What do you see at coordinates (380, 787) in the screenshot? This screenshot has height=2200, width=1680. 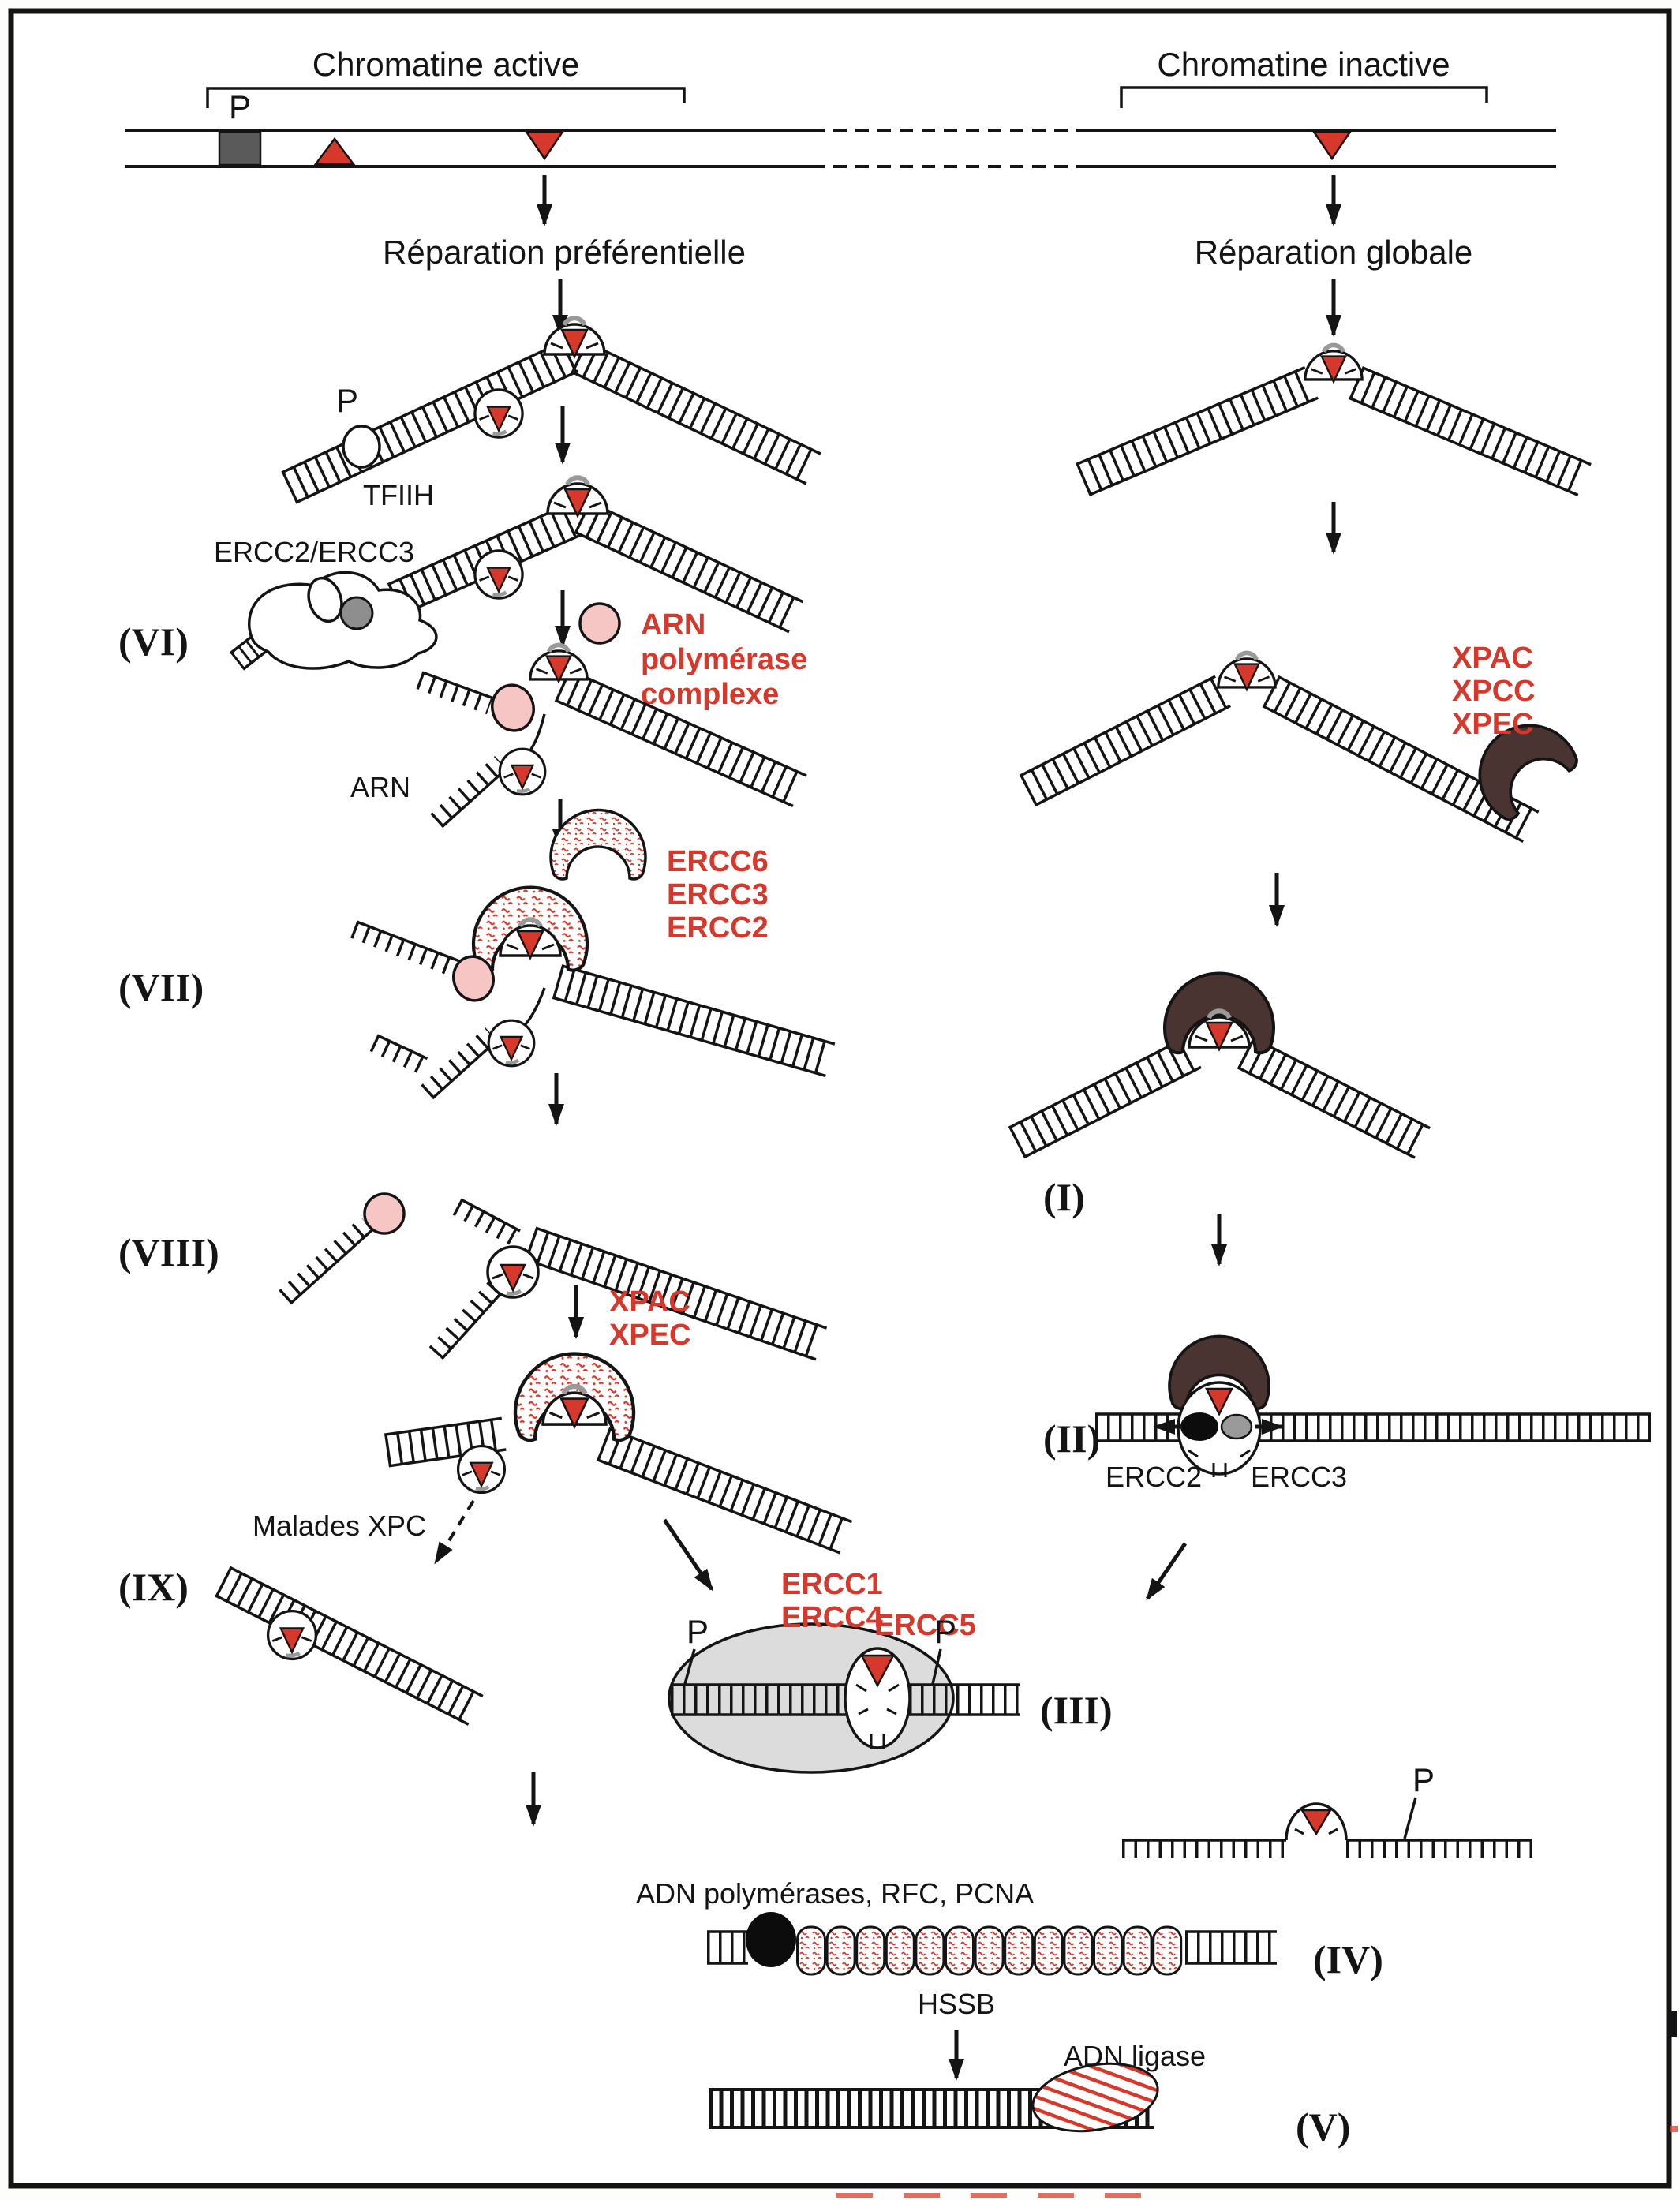 I see `arn-label: ARN` at bounding box center [380, 787].